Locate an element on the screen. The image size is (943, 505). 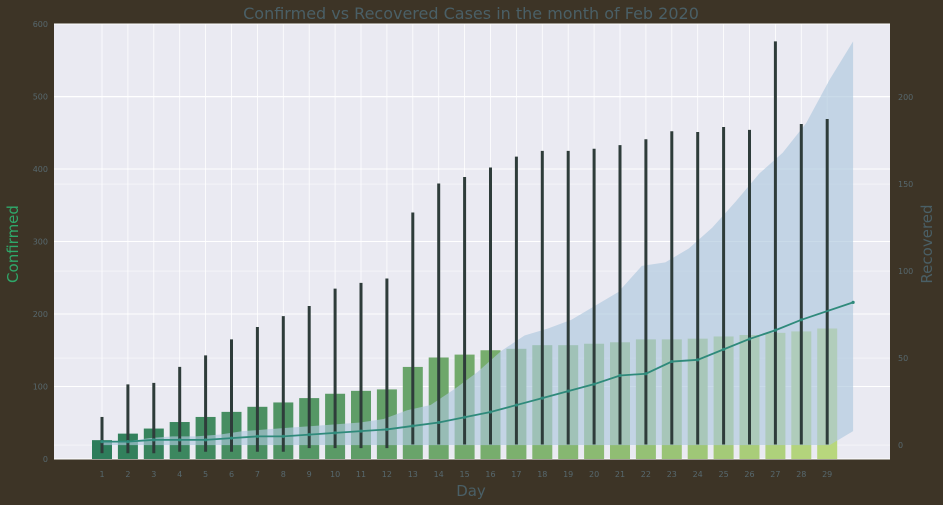
x-tick-label: 1 is located at coordinates (101, 474).